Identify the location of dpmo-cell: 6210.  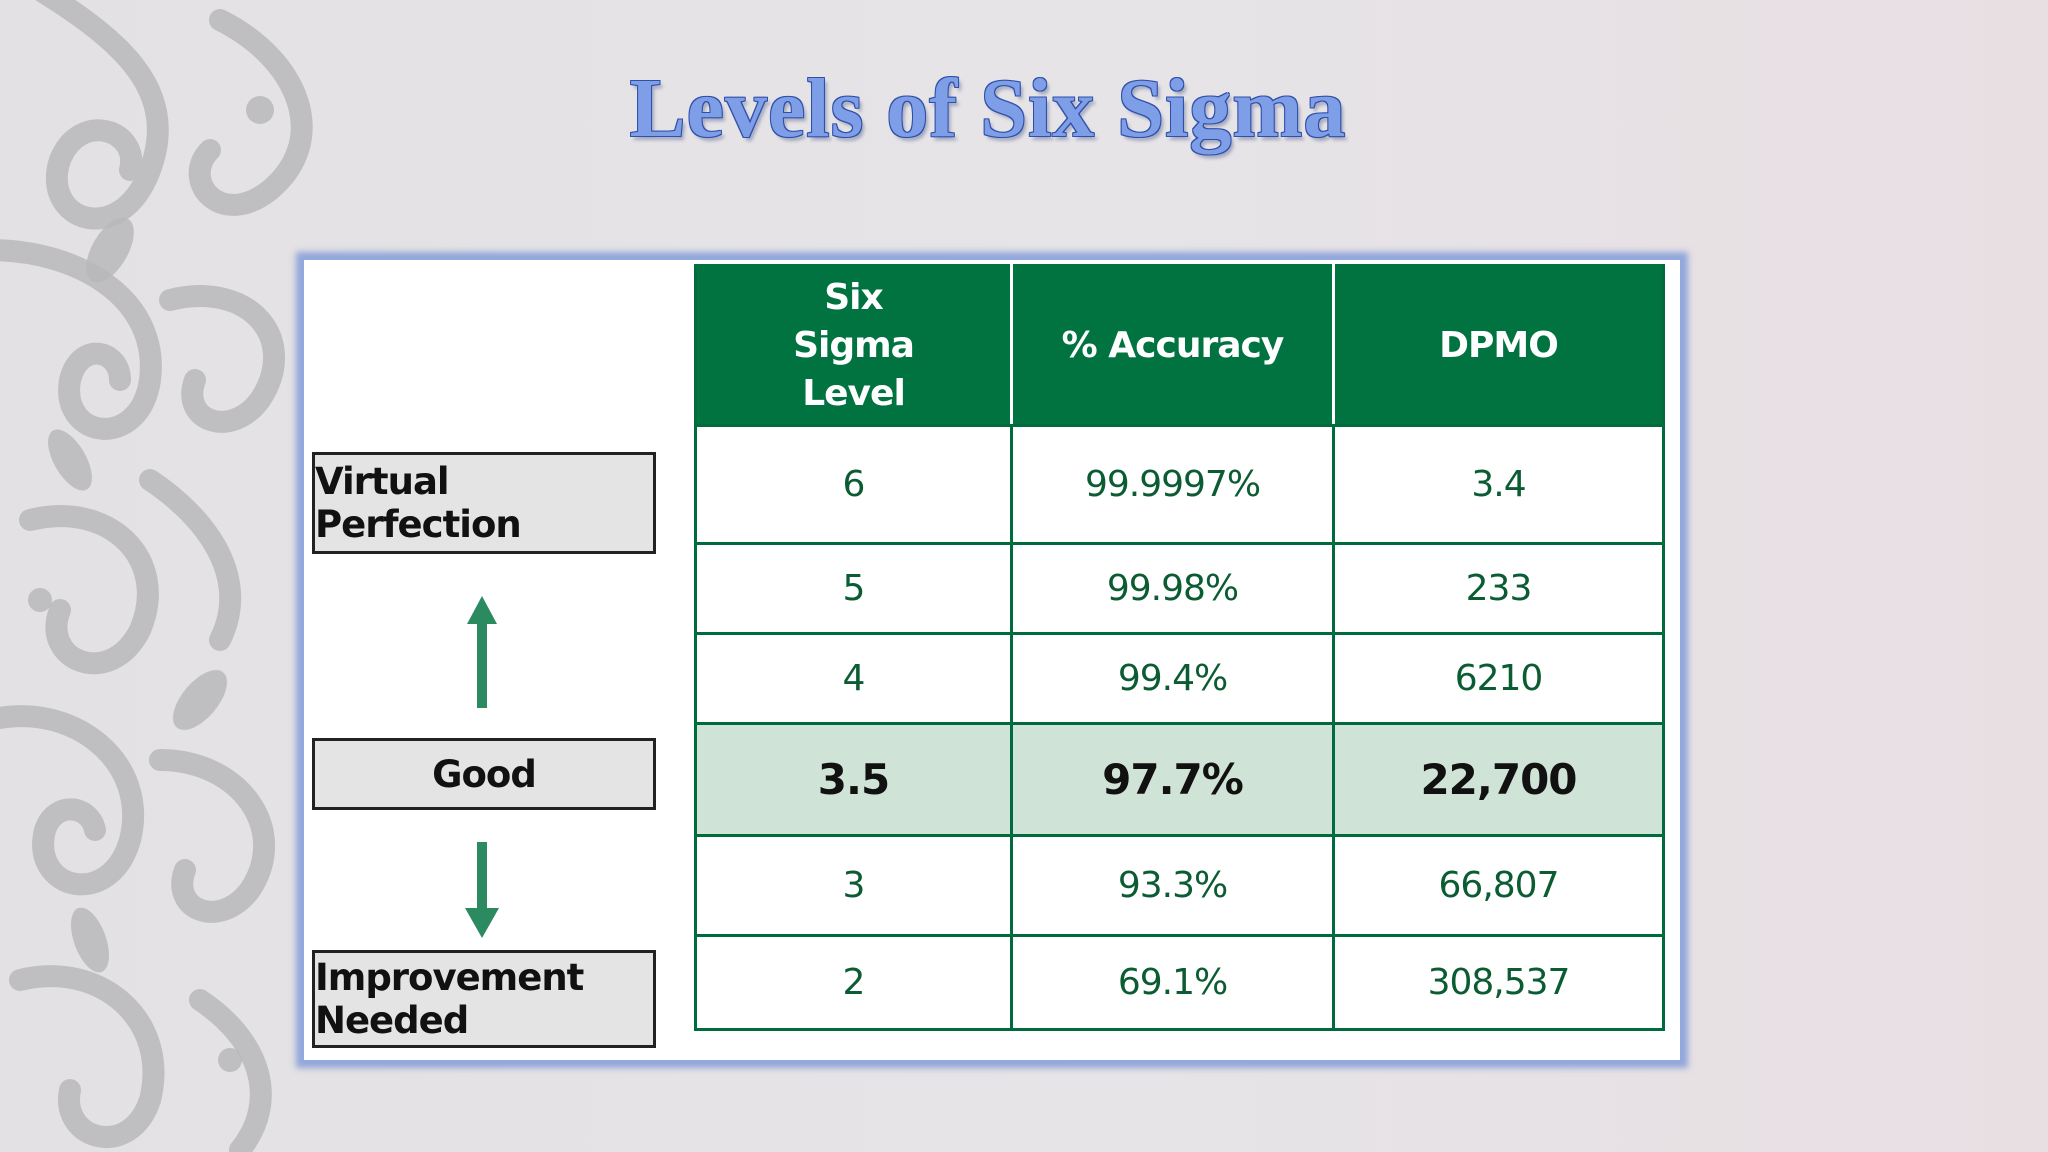
(1498, 678).